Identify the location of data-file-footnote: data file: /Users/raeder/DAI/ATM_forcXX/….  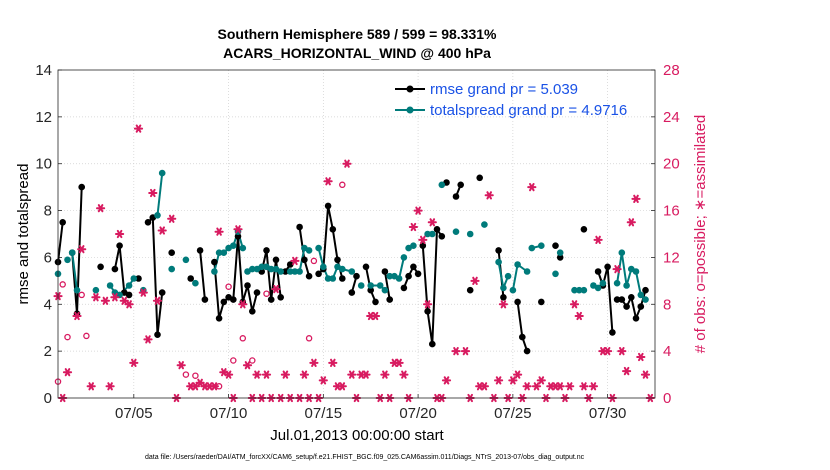
(365, 457).